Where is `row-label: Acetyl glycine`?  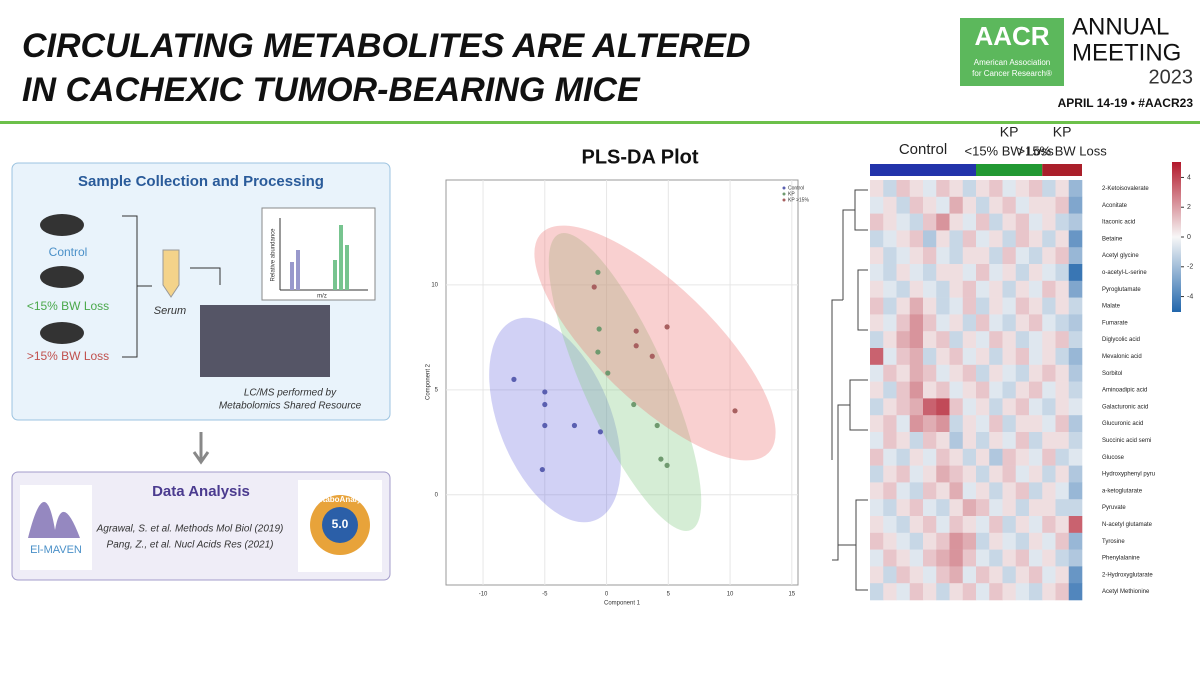 row-label: Acetyl glycine is located at coordinates (1120, 256).